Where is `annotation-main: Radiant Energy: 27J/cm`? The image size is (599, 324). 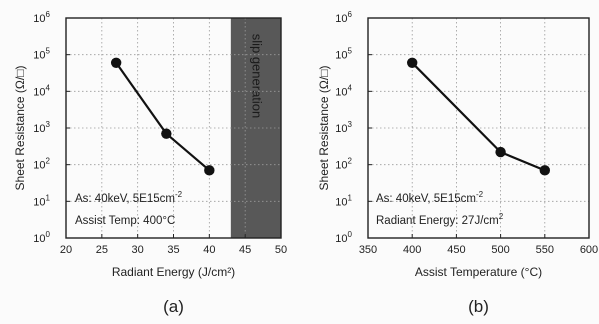 annotation-main: Radiant Energy: 27J/cm is located at coordinates (437, 221).